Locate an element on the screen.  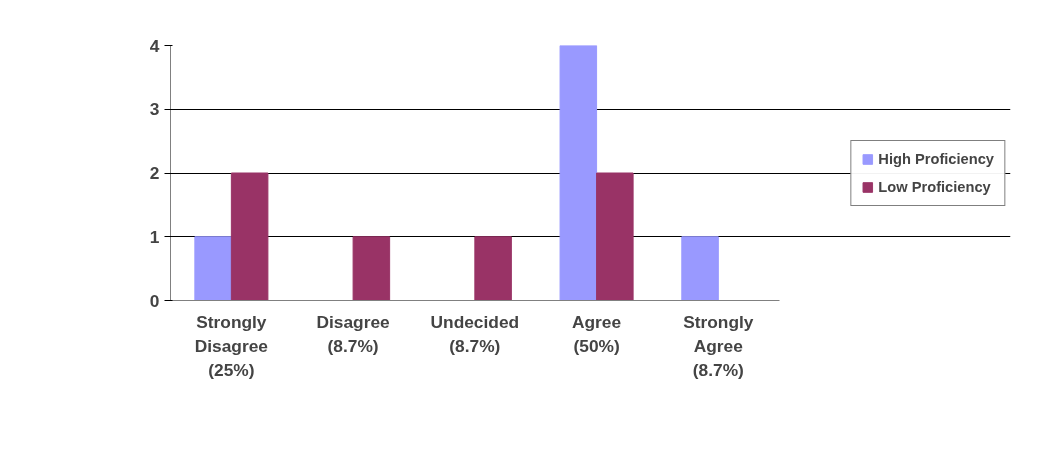
y-tick-label: 3 is located at coordinates (154, 109).